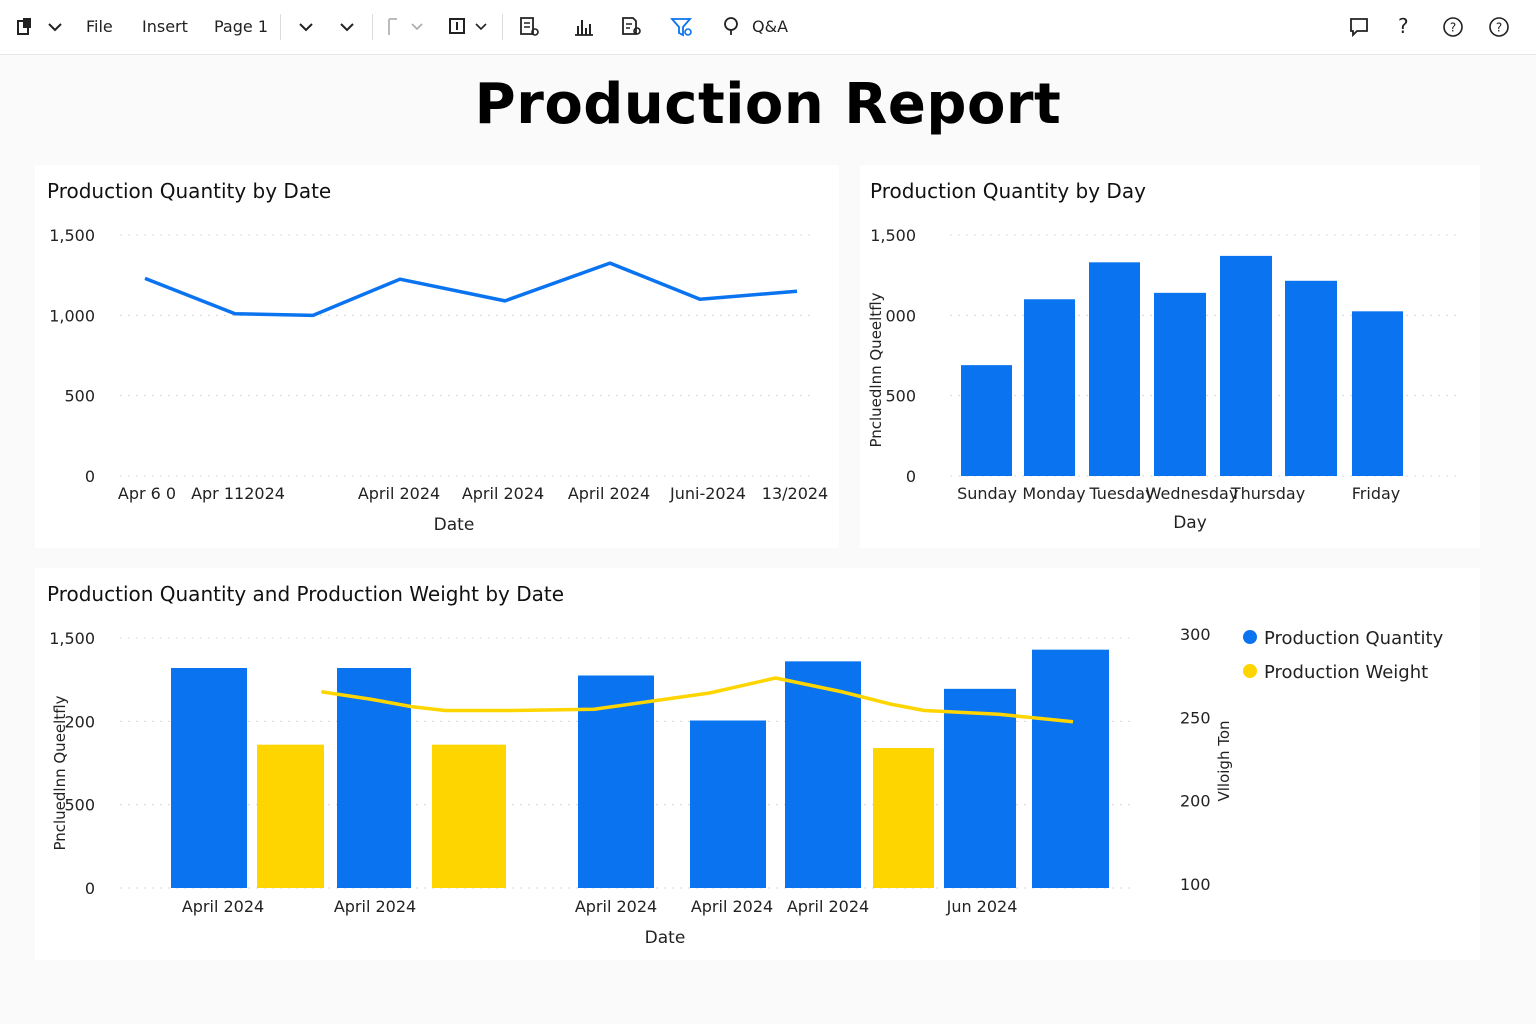 This screenshot has height=1024, width=1536. Describe the element at coordinates (1053, 493) in the screenshot. I see `x-tick-label: Monday` at that location.